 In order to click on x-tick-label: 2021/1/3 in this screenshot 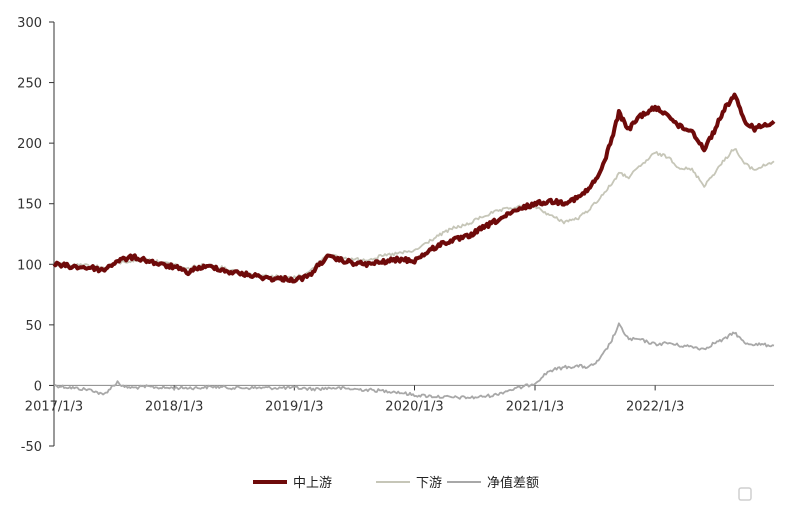, I will do `click(535, 406)`.